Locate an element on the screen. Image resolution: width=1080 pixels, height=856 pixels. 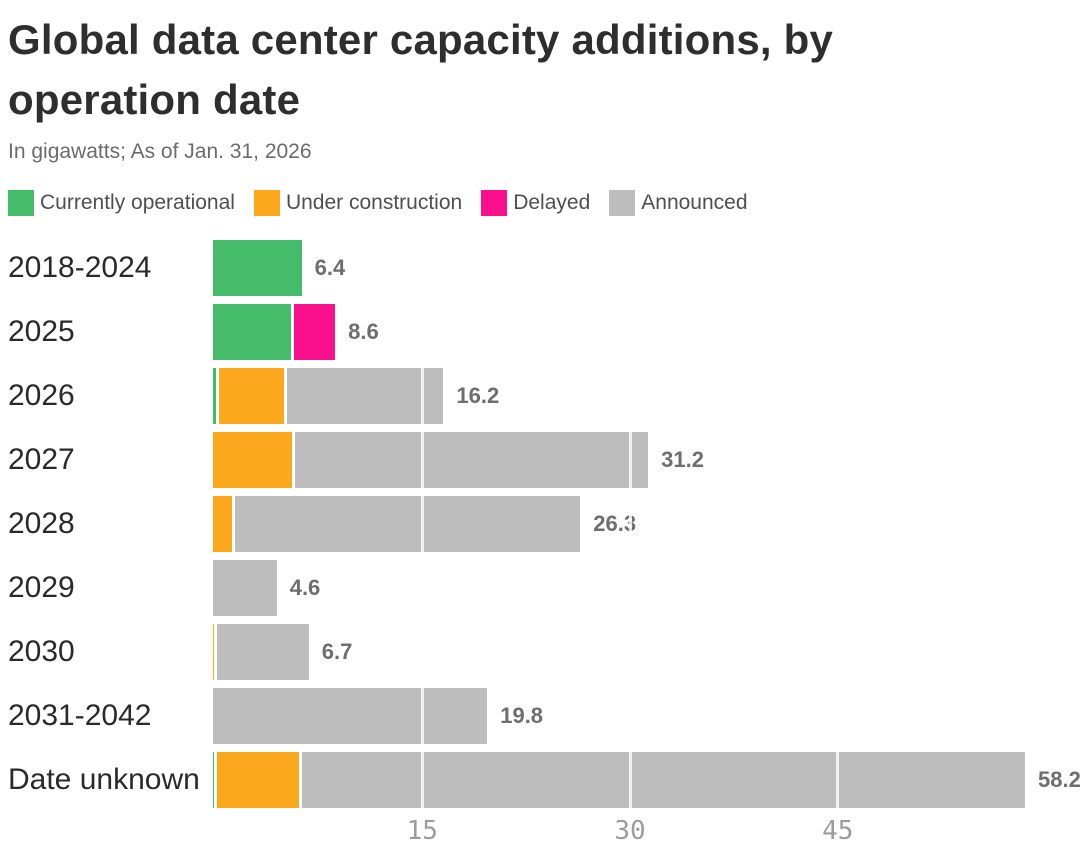
row-label: 2028 is located at coordinates (41, 523).